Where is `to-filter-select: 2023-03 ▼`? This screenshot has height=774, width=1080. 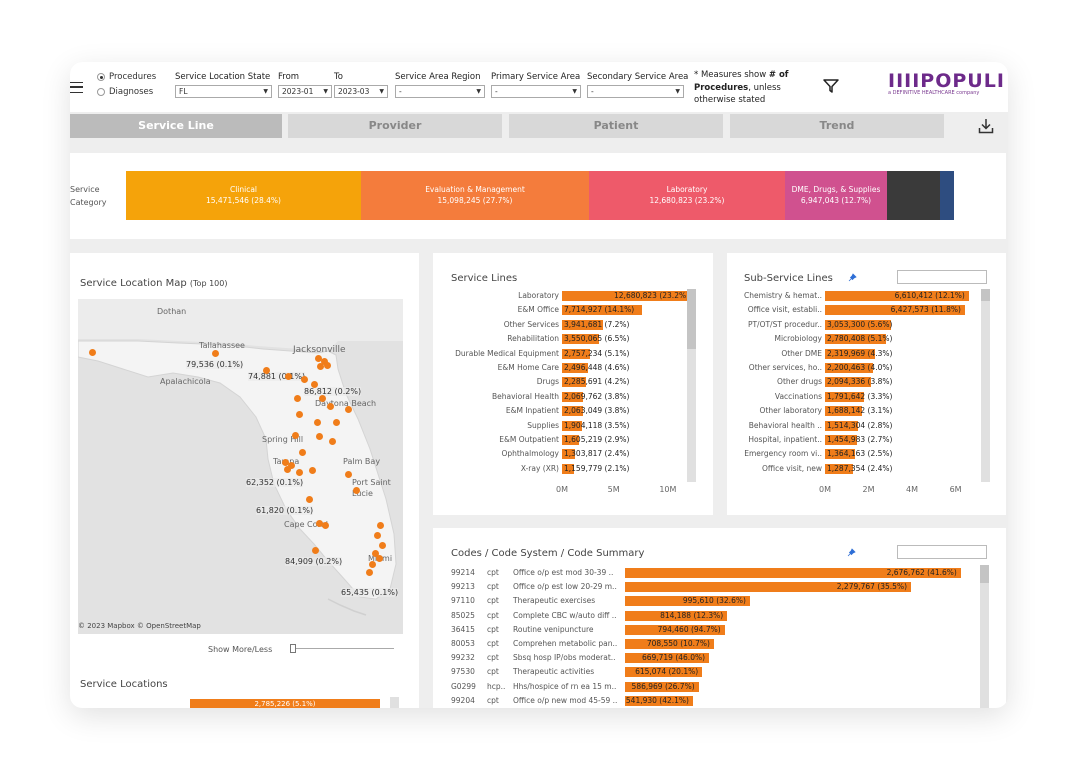 to-filter-select: 2023-03 ▼ is located at coordinates (361, 91).